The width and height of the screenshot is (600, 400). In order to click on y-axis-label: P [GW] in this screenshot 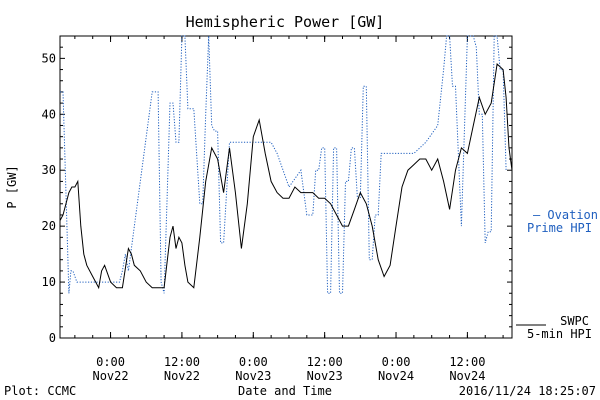, I will do `click(12, 186)`.